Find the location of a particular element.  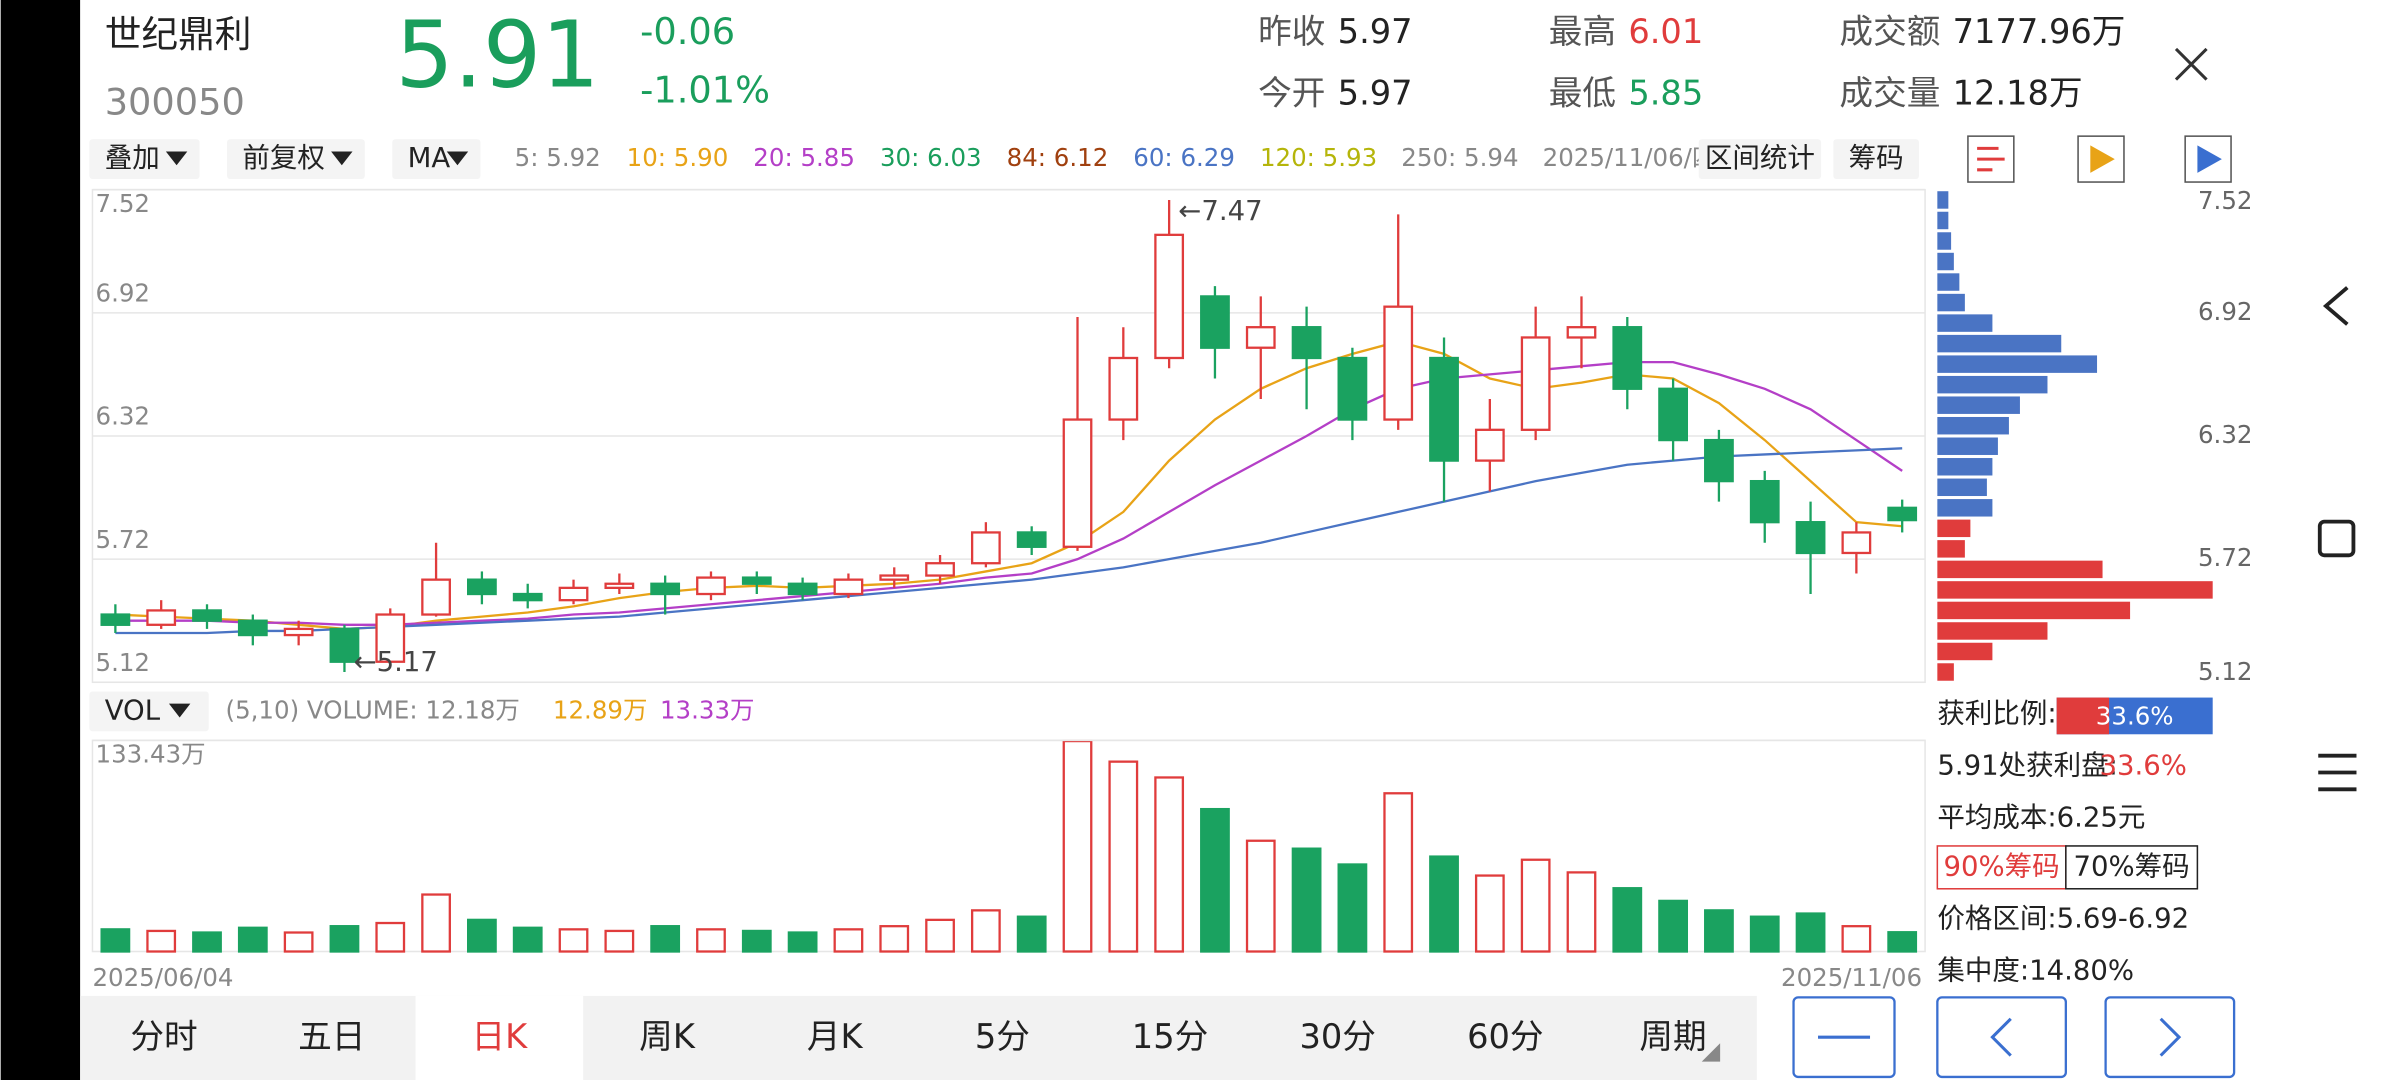

ma-legend: 20: 5.85 is located at coordinates (804, 157).